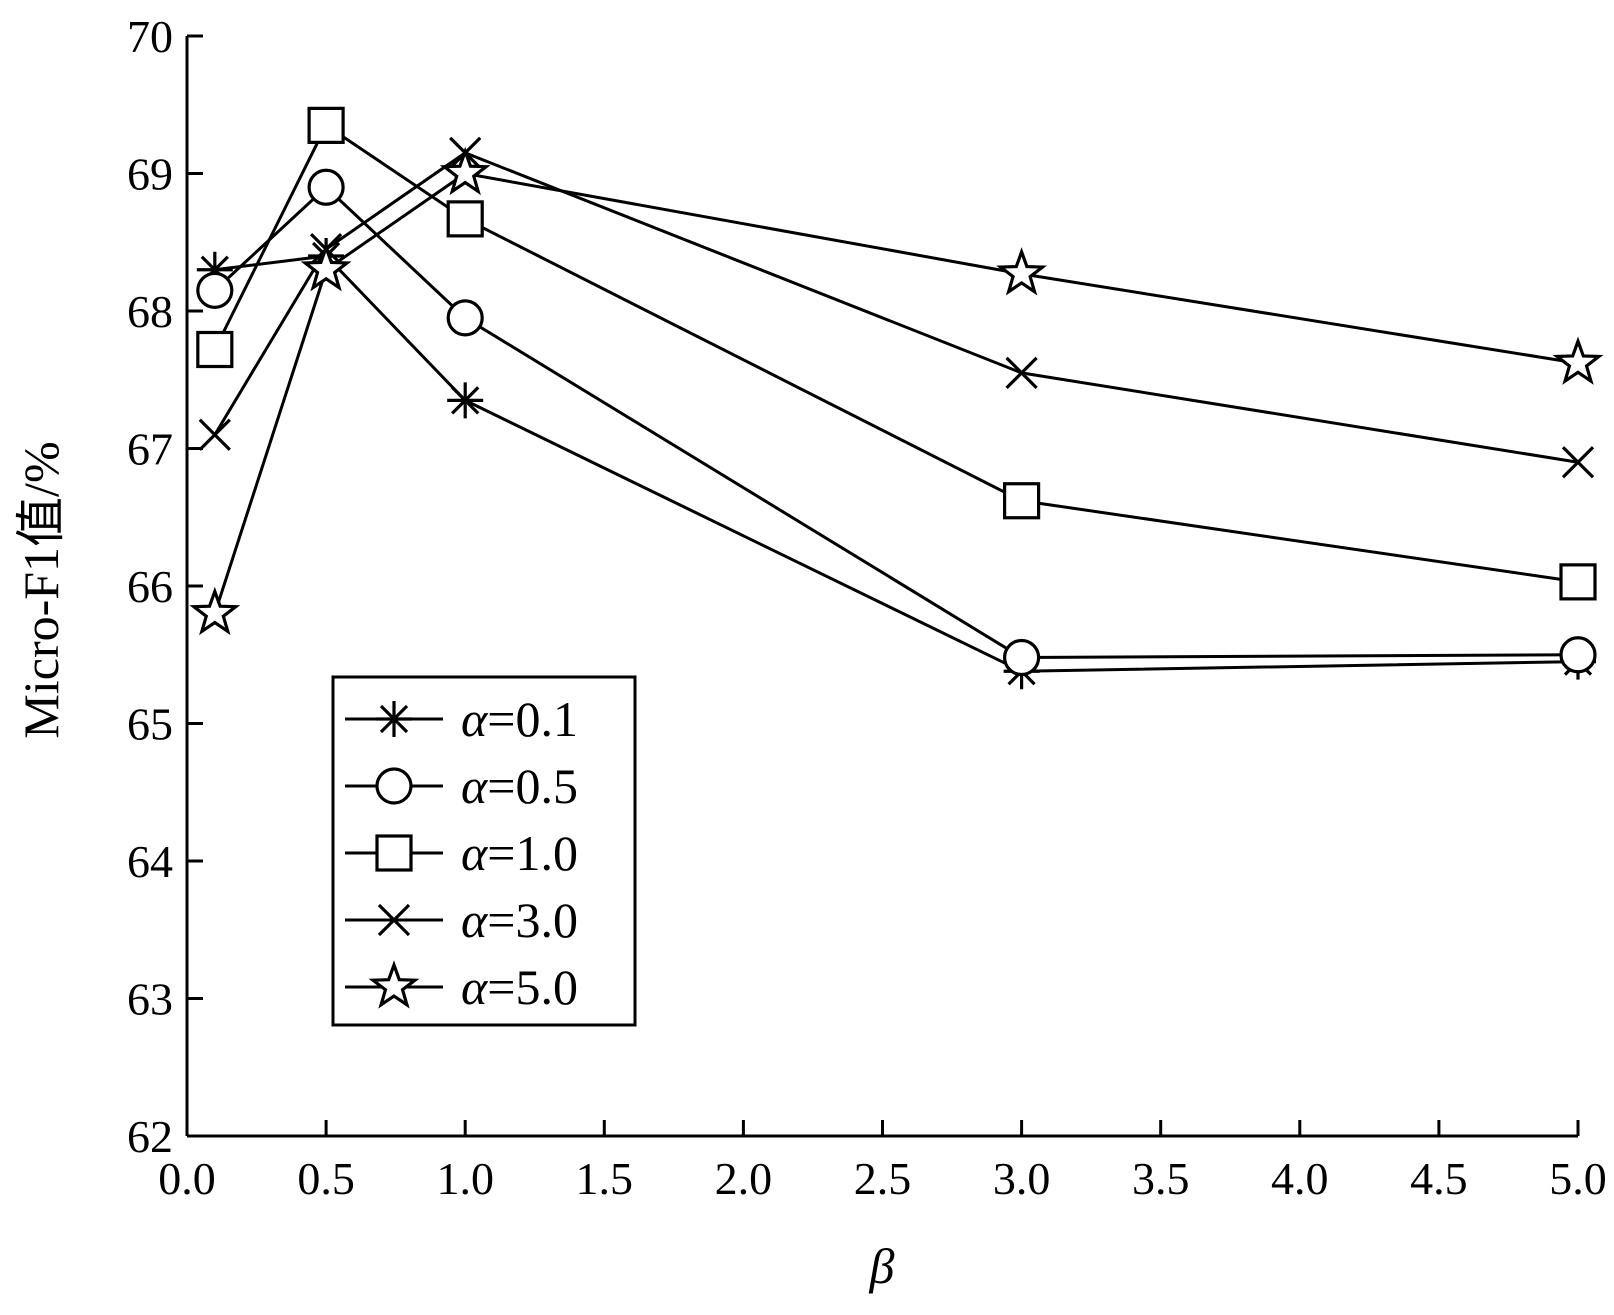 The height and width of the screenshot is (1315, 1614). What do you see at coordinates (150, 724) in the screenshot?
I see `y-tick-label: 65` at bounding box center [150, 724].